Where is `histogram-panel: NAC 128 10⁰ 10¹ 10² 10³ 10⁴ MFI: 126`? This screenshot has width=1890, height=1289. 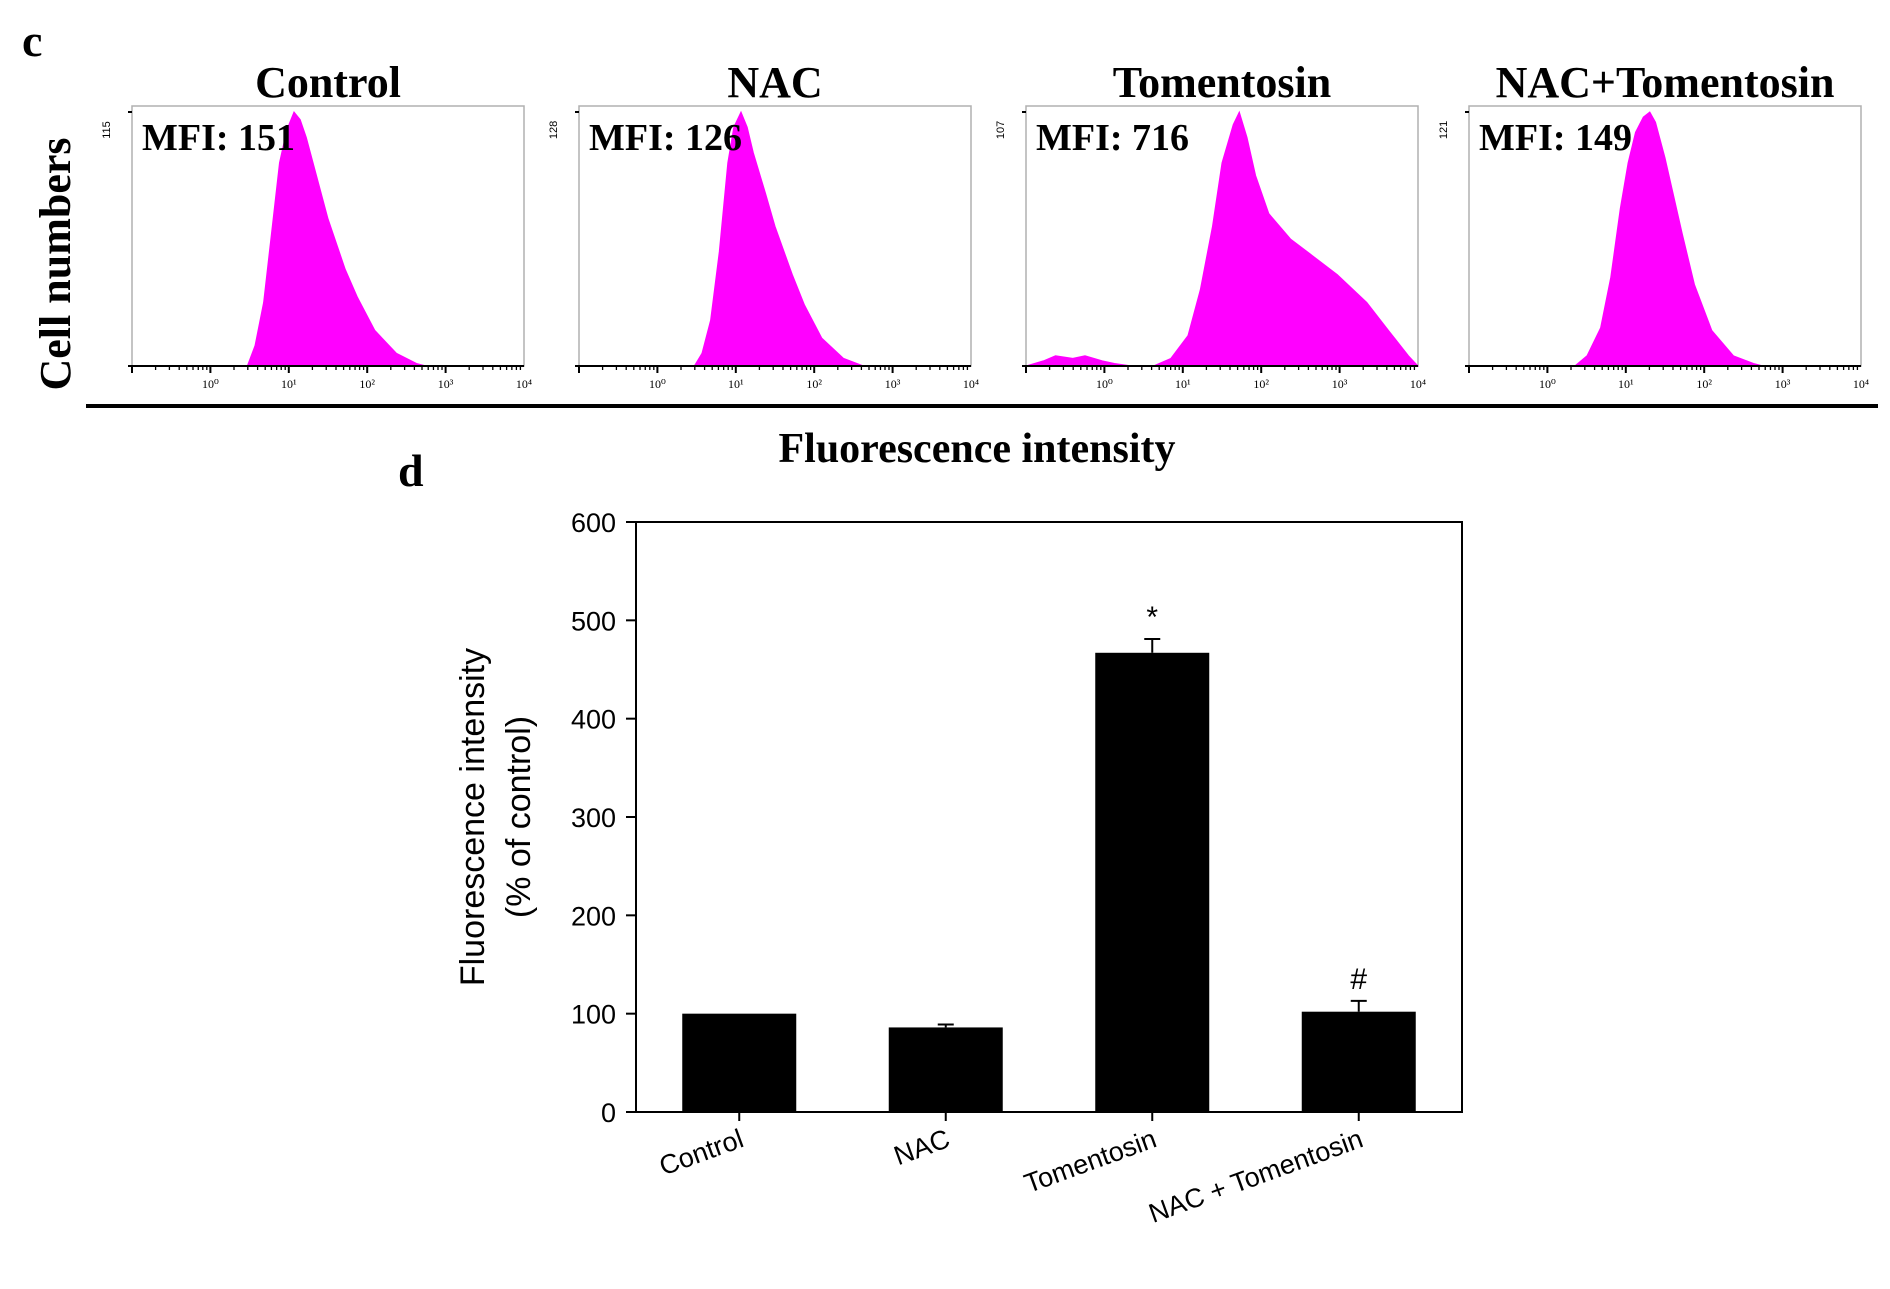 histogram-panel: NAC 128 10⁰ 10¹ 10² 10³ 10⁴ MFI: 126 is located at coordinates (763, 224).